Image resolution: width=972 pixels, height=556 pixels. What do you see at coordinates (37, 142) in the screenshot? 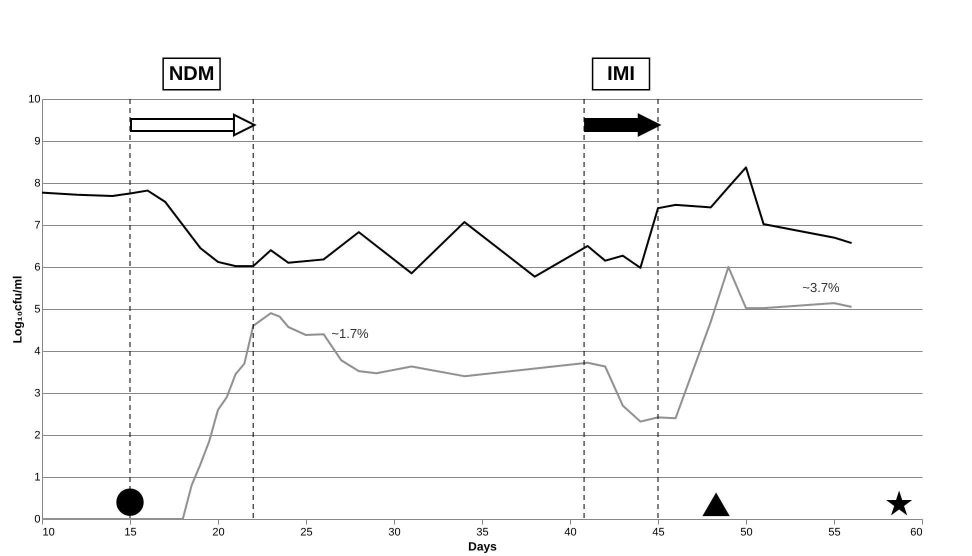
I see `y-tick-label: 9` at bounding box center [37, 142].